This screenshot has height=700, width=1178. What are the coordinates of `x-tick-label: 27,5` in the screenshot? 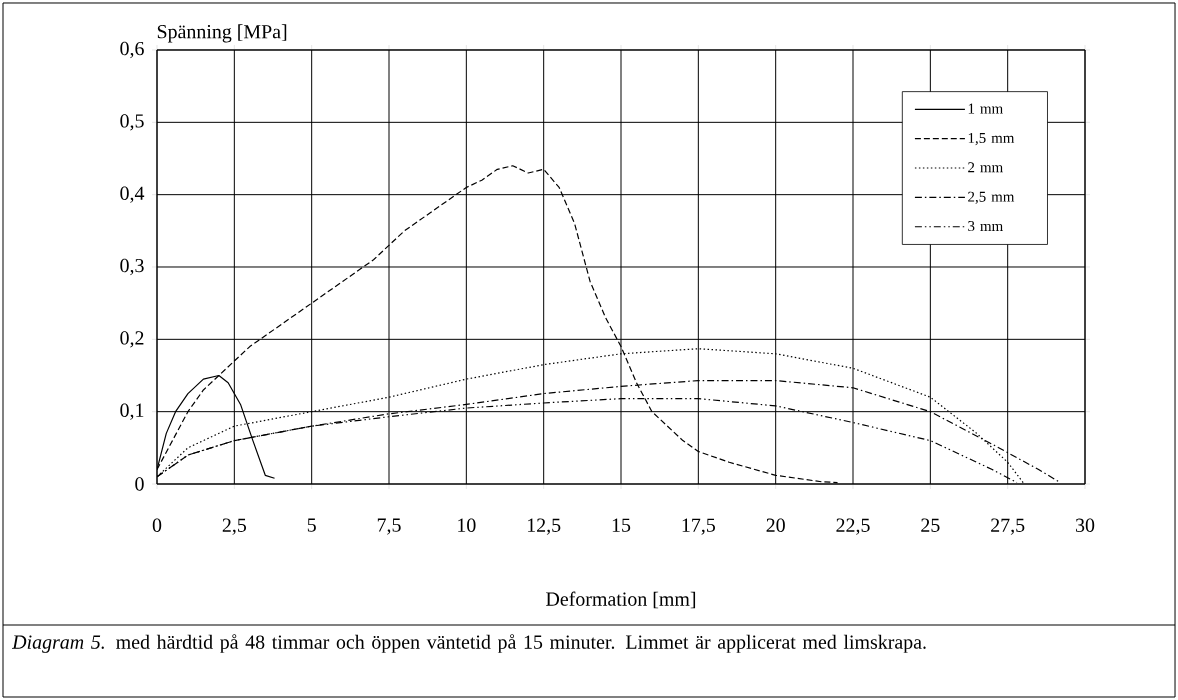 It's located at (1008, 526).